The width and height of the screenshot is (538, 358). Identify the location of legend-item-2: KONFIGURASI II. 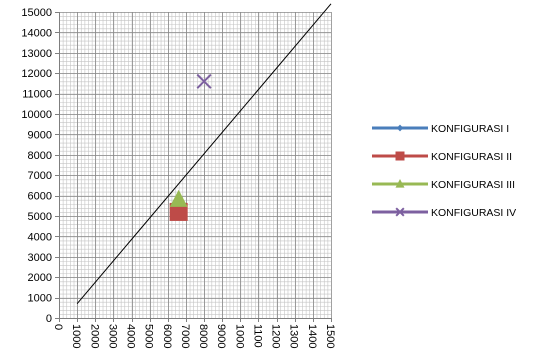
(442, 157).